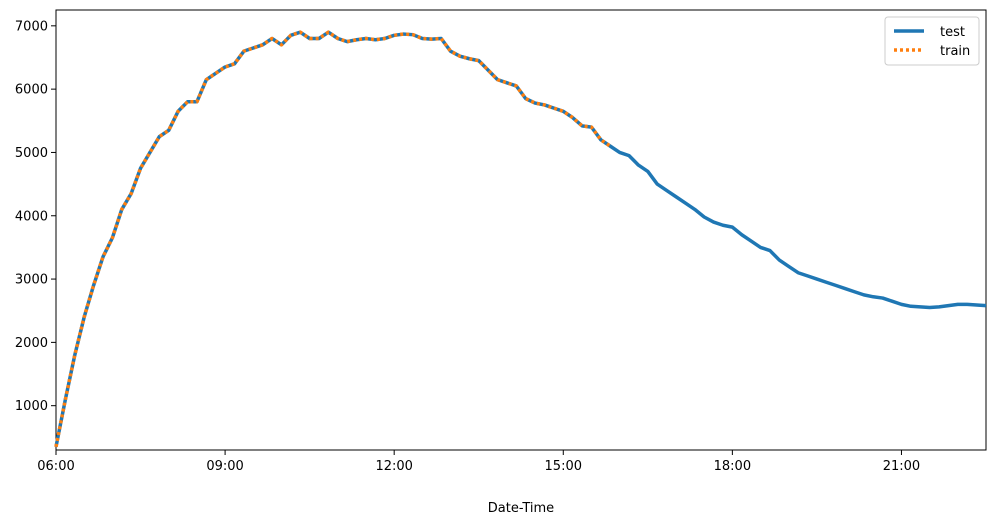  I want to click on x-tick-label: 06:00, so click(55, 466).